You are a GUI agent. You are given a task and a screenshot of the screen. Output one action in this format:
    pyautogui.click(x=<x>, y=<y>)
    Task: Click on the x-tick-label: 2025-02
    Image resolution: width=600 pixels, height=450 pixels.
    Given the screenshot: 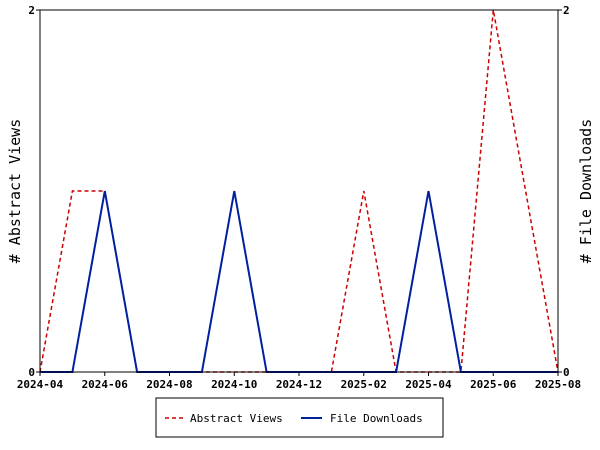 What is the action you would take?
    pyautogui.click(x=364, y=384)
    